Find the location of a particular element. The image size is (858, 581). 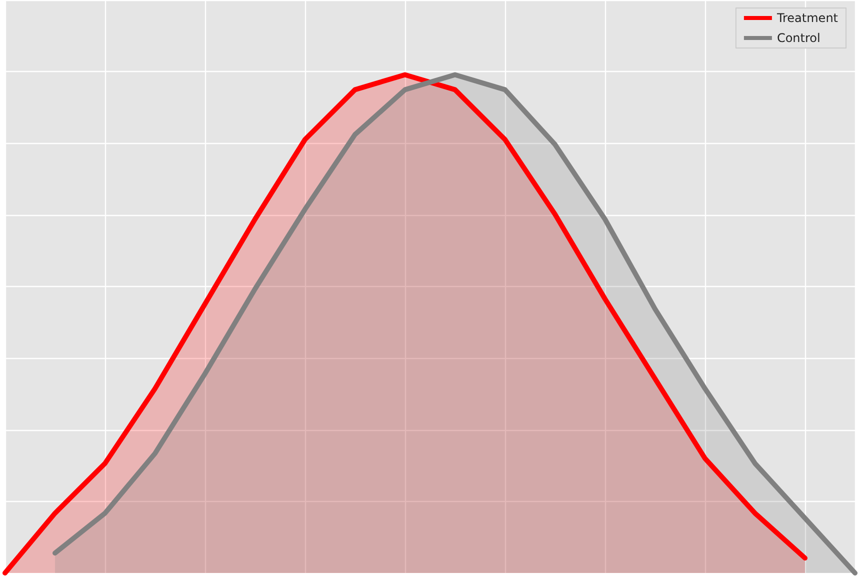

legend-label: Treatment is located at coordinates (807, 18).